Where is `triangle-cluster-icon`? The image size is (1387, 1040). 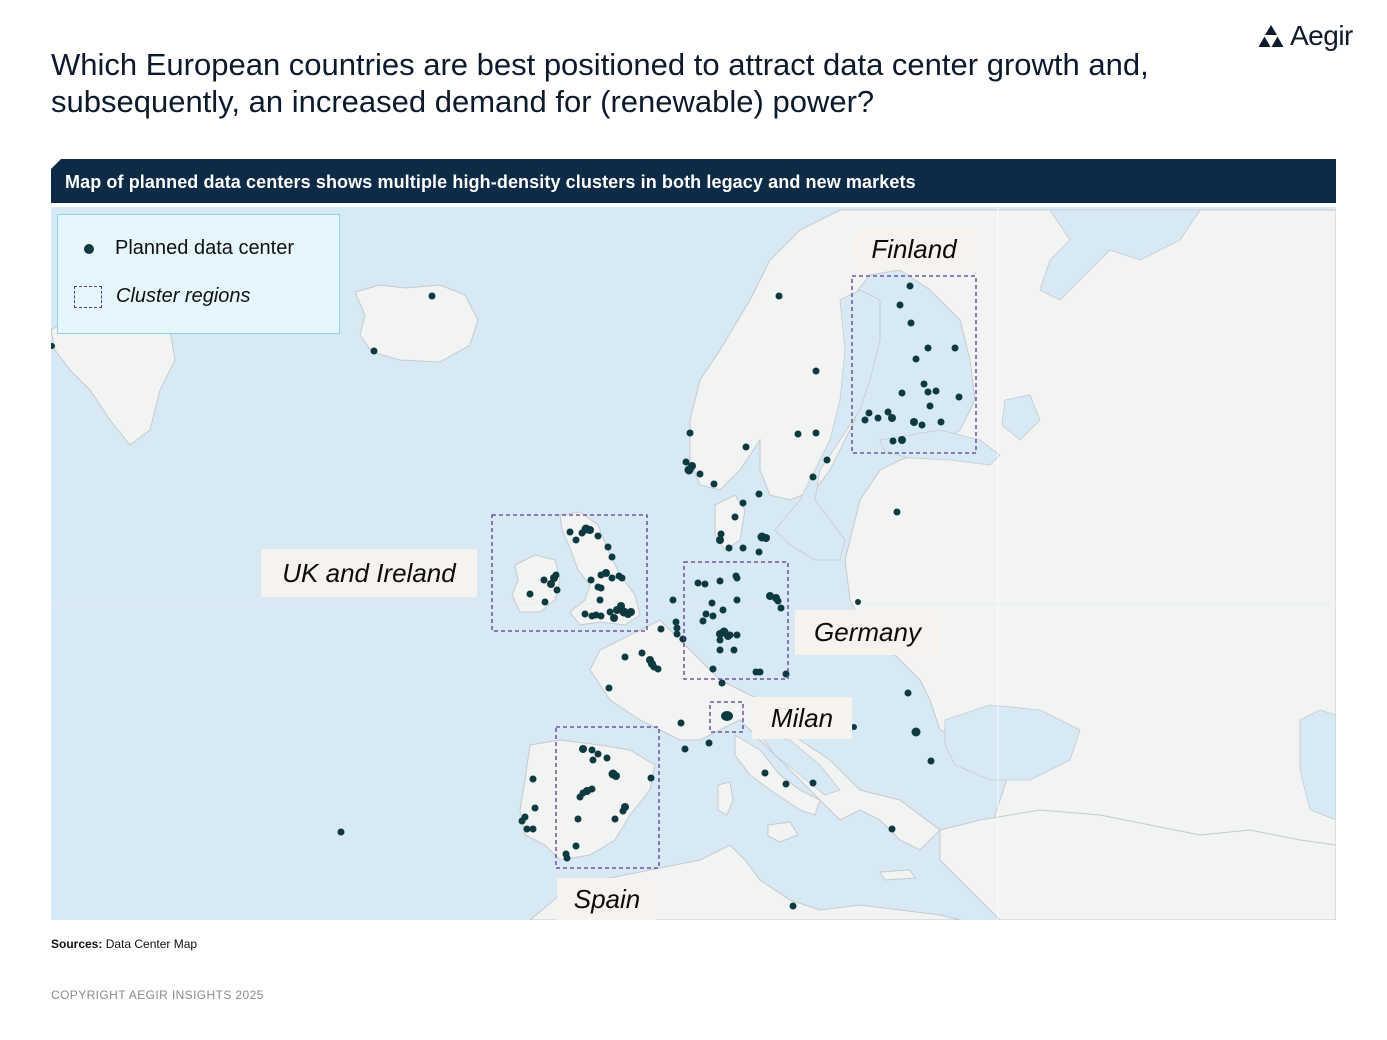 triangle-cluster-icon is located at coordinates (1271, 36).